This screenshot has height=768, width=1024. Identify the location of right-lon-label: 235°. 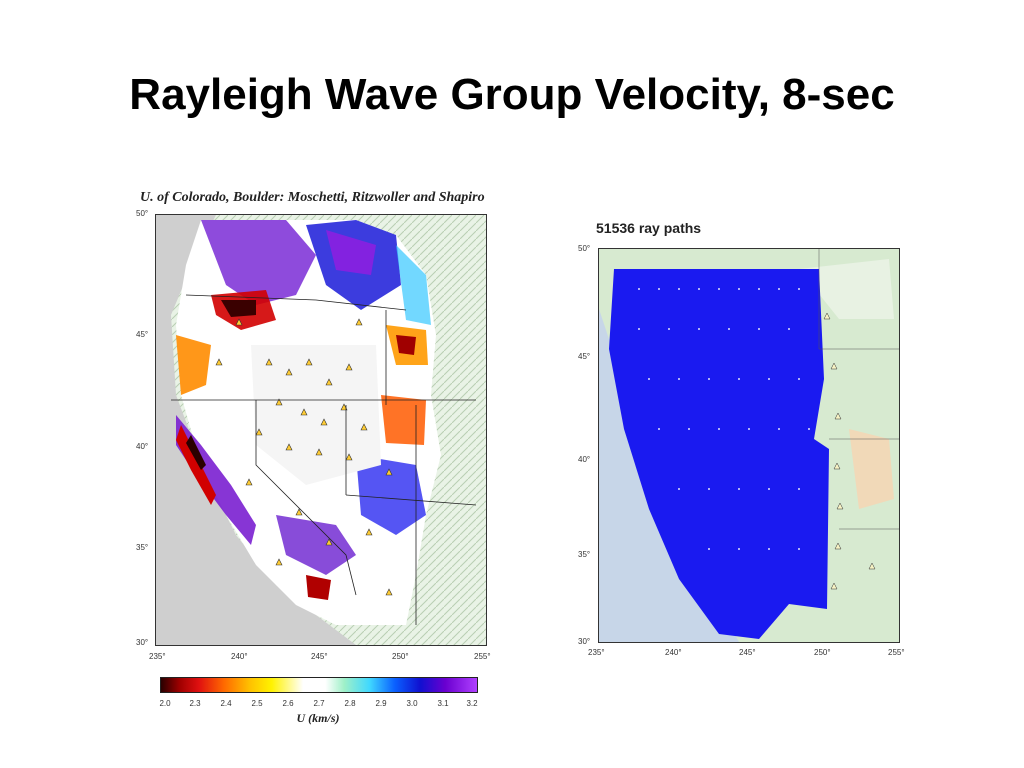
(596, 652).